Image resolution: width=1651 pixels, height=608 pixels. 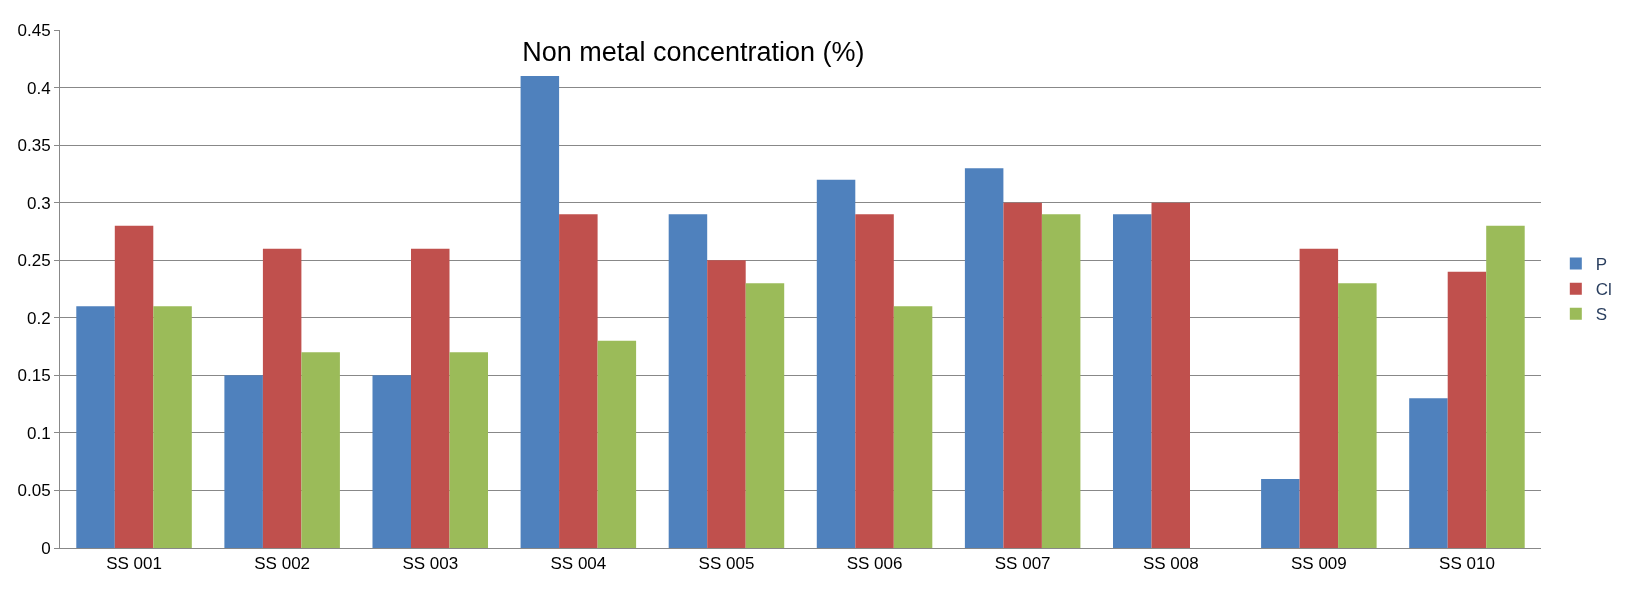 What do you see at coordinates (1022, 564) in the screenshot?
I see `x-tick-label: SS 007` at bounding box center [1022, 564].